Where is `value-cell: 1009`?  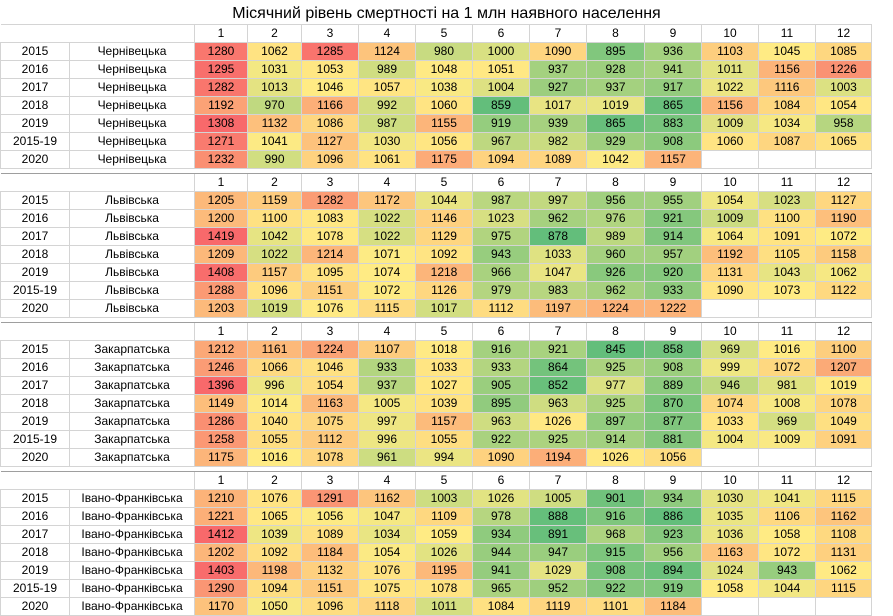 value-cell: 1009 is located at coordinates (787, 439).